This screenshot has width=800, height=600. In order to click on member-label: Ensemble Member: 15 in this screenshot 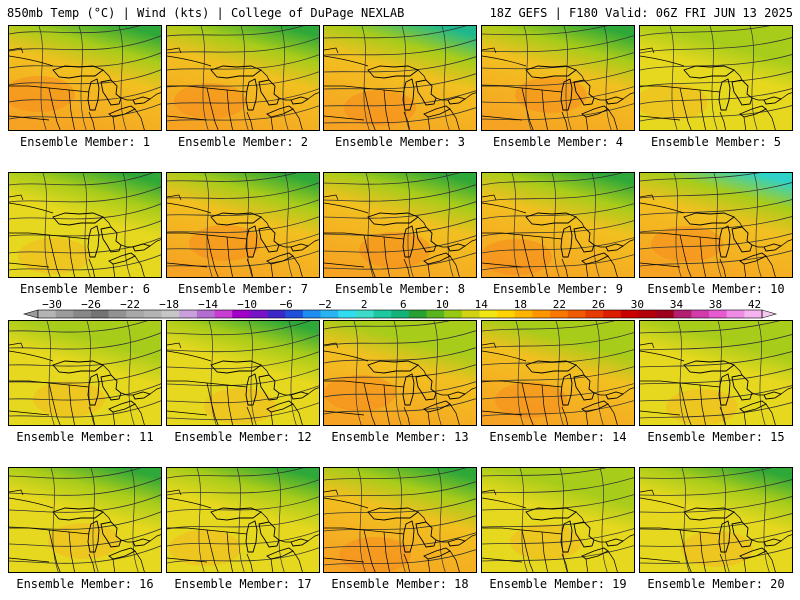, I will do `click(716, 437)`.